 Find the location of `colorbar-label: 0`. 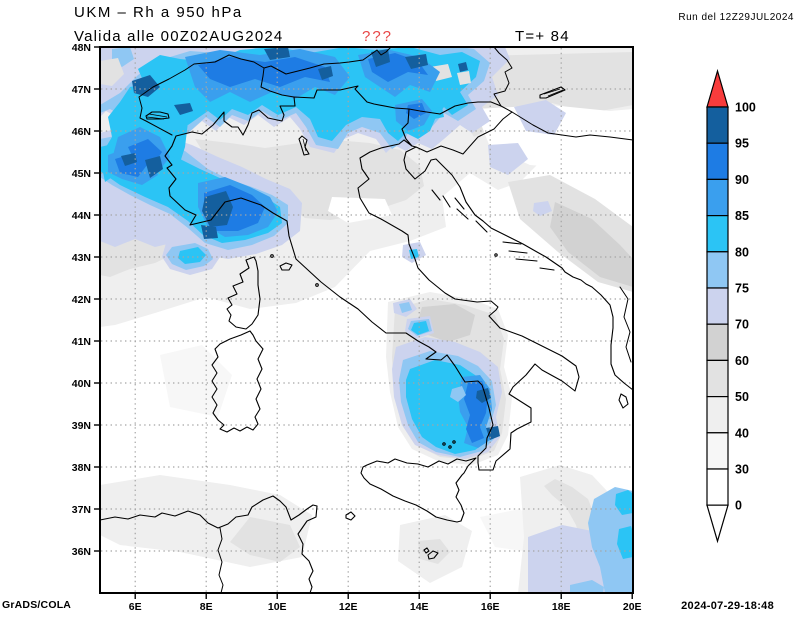

colorbar-label: 0 is located at coordinates (738, 506).